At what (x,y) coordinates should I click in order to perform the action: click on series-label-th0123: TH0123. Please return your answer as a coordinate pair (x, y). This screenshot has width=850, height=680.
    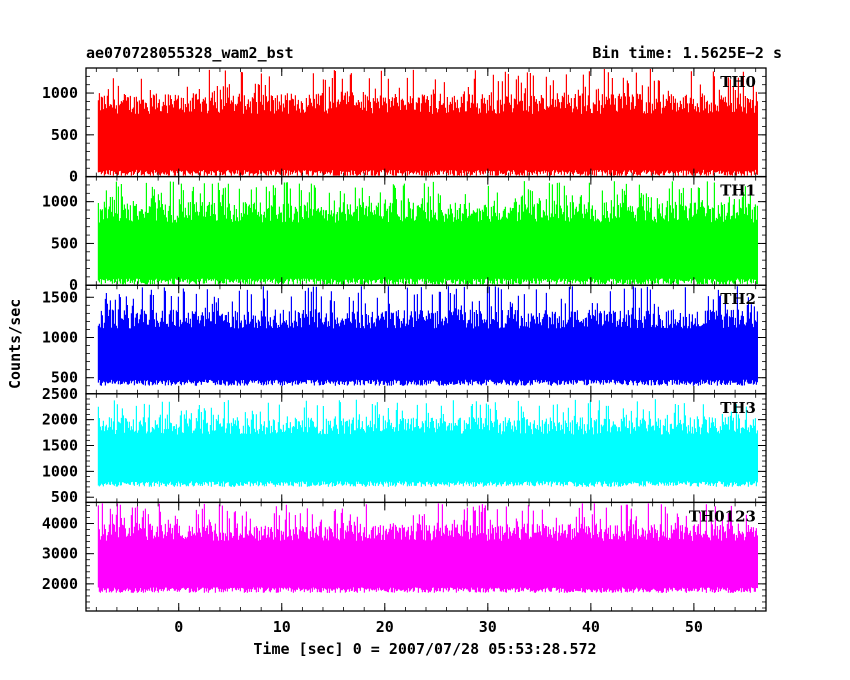
    Looking at the image, I should click on (722, 516).